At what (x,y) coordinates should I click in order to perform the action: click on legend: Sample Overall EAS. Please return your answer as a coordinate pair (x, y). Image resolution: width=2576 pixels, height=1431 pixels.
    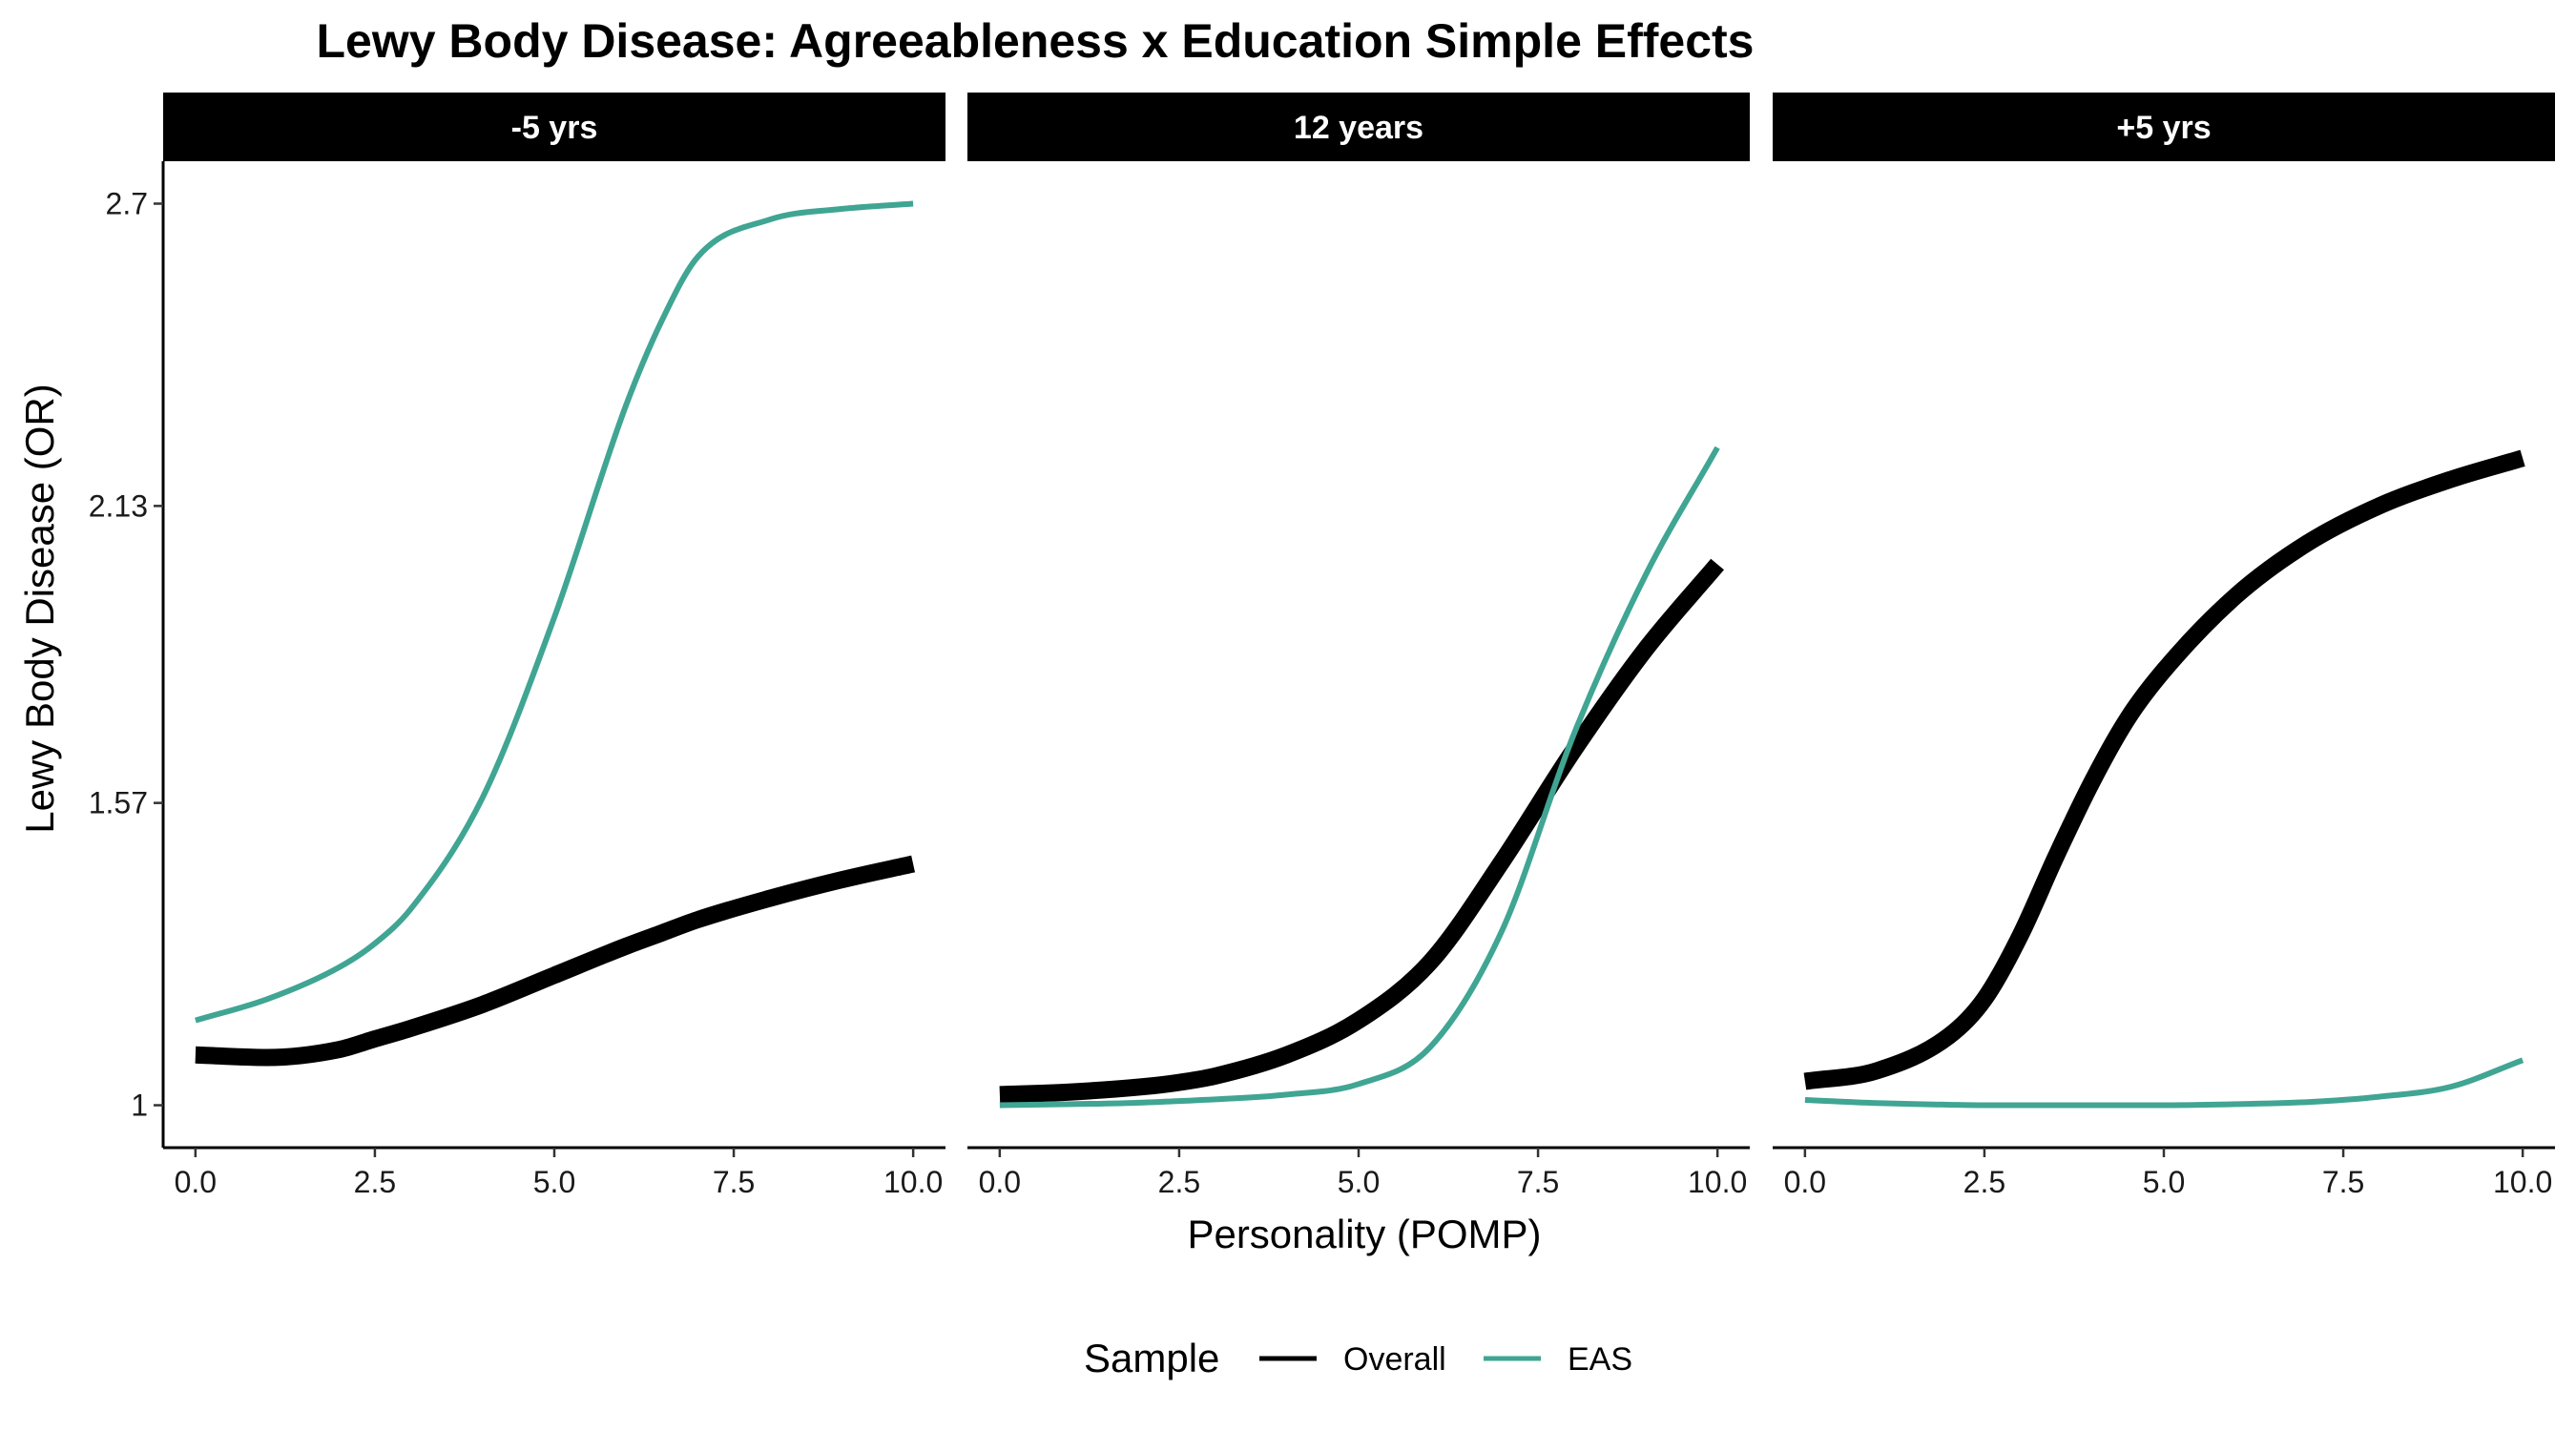
    Looking at the image, I should click on (1358, 1358).